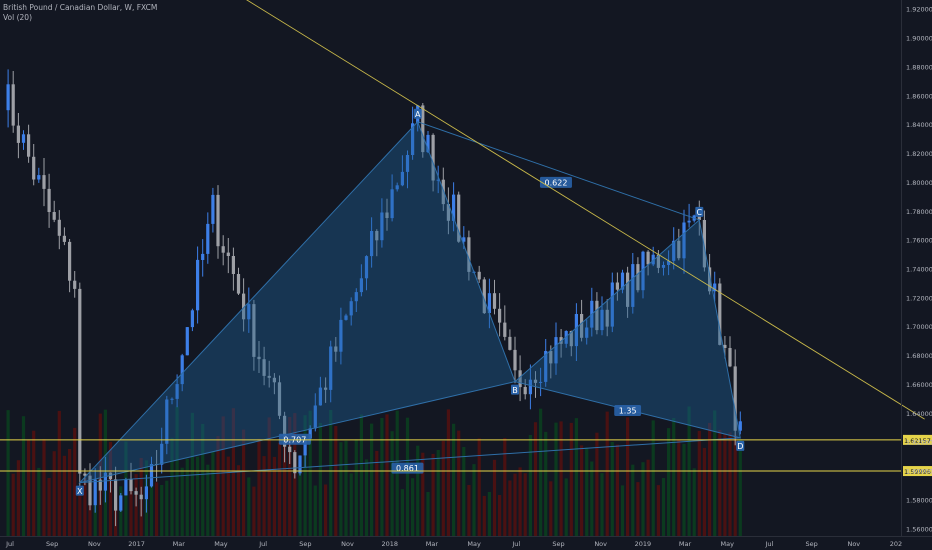  What do you see at coordinates (917, 472) in the screenshot?
I see `price-level-label: 1.59996` at bounding box center [917, 472].